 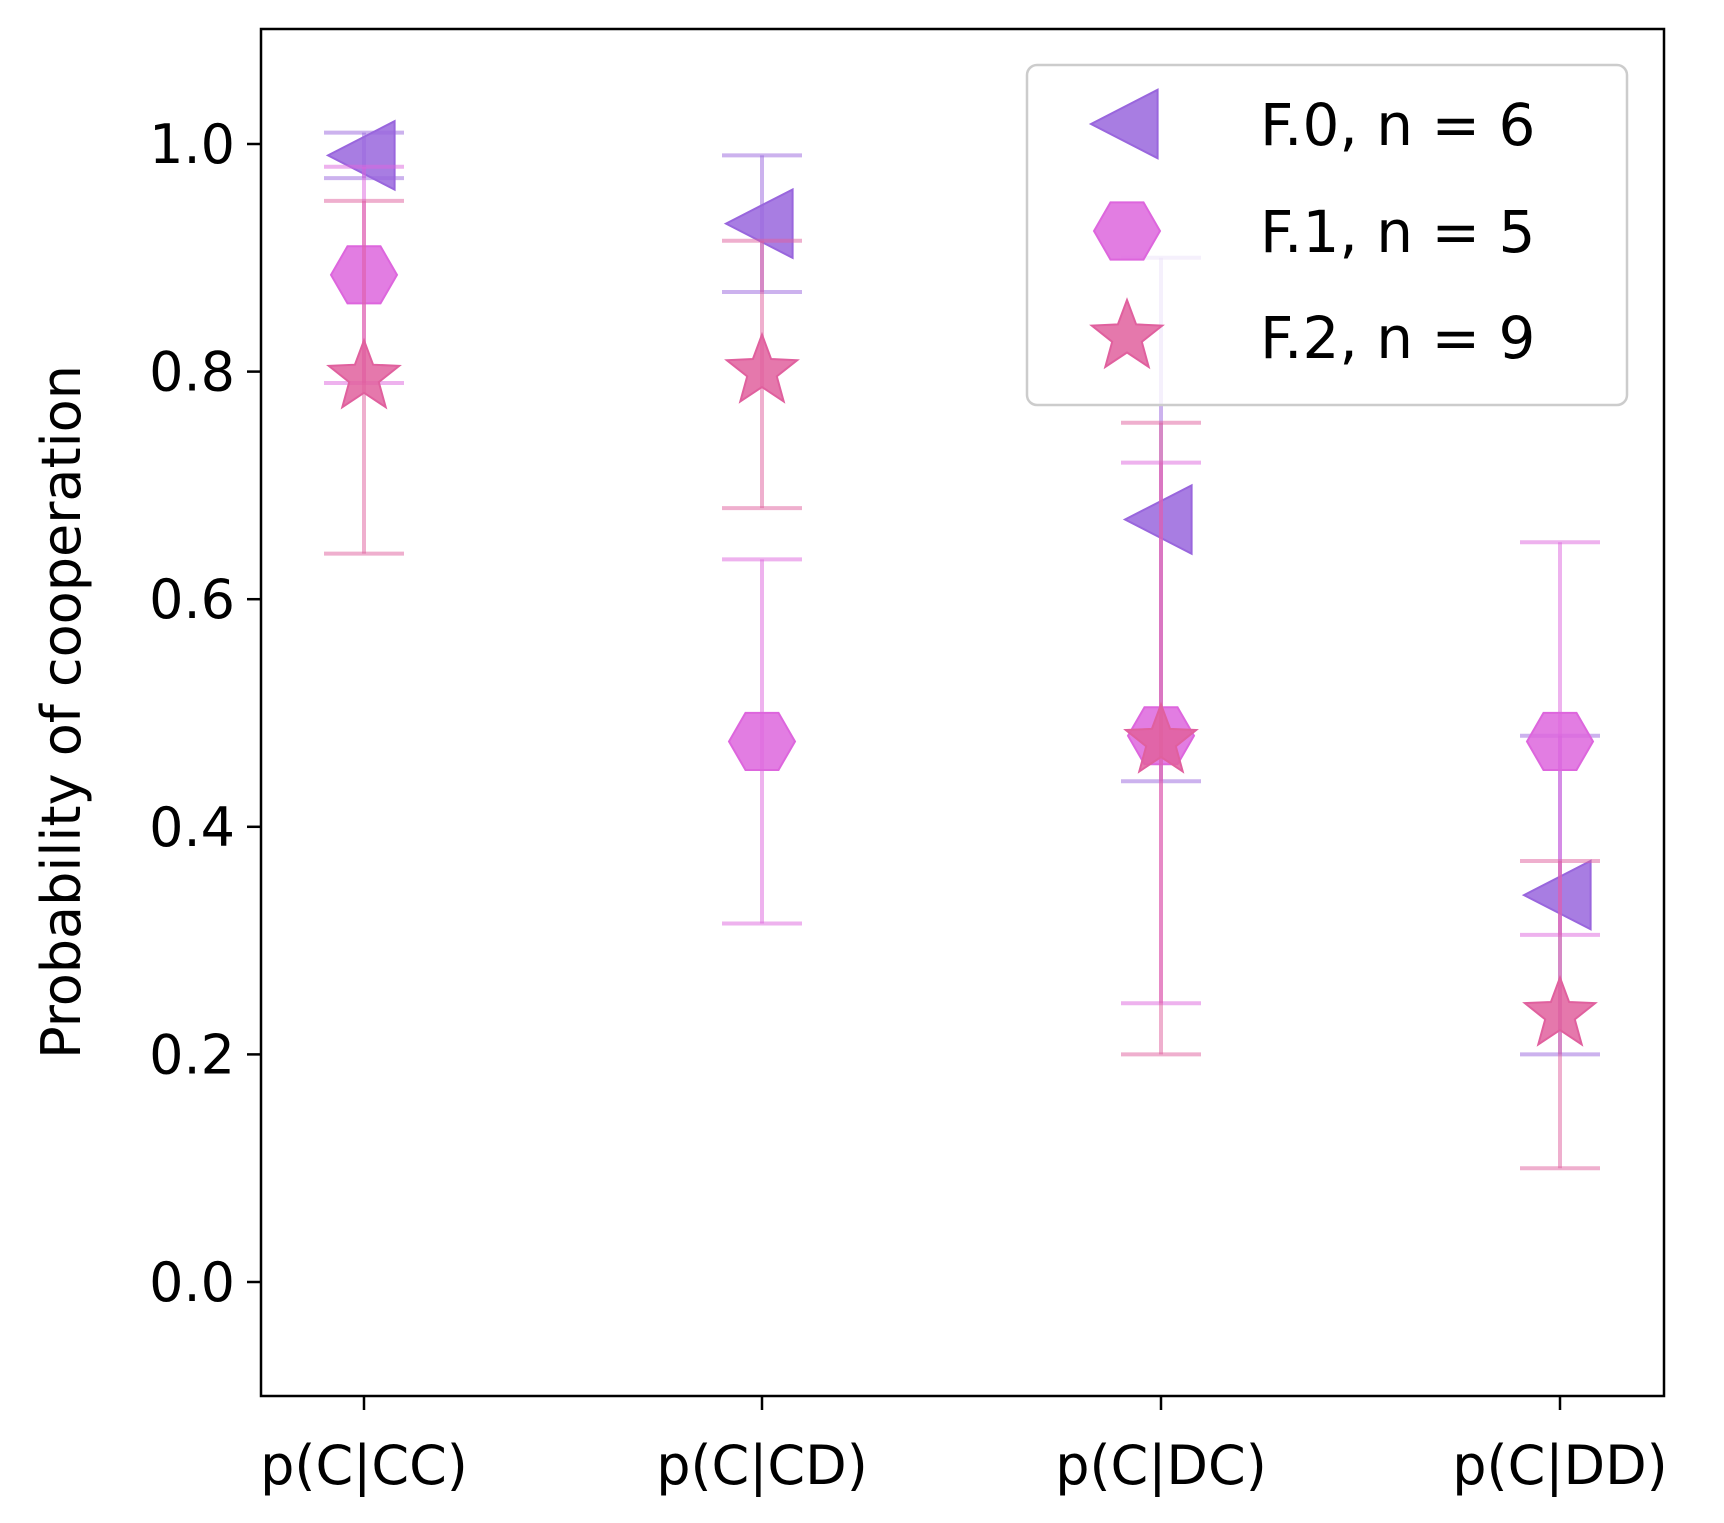 I want to click on legend: F.0, n = 6 F.1, n = 5 F.2, n = 9, so click(x=1327, y=235).